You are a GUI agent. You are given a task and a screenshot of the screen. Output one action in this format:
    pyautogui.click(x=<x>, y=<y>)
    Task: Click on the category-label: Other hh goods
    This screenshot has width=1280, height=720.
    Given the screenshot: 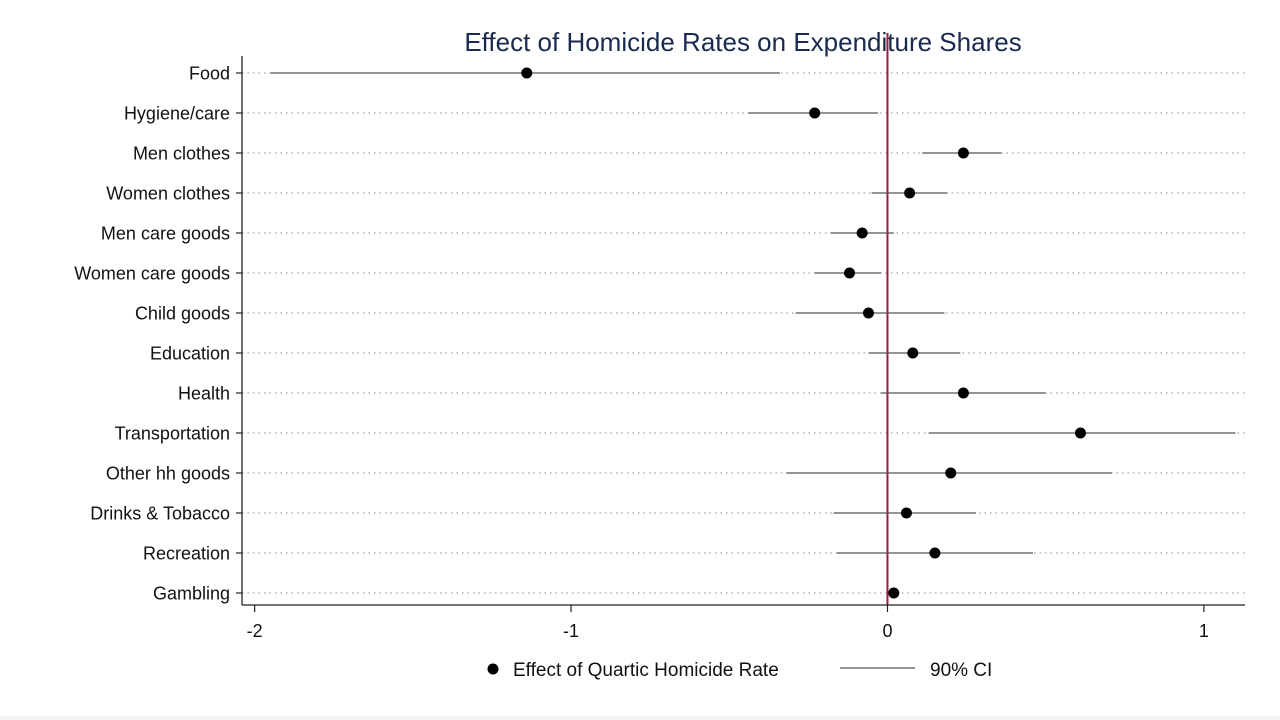 What is the action you would take?
    pyautogui.click(x=168, y=474)
    